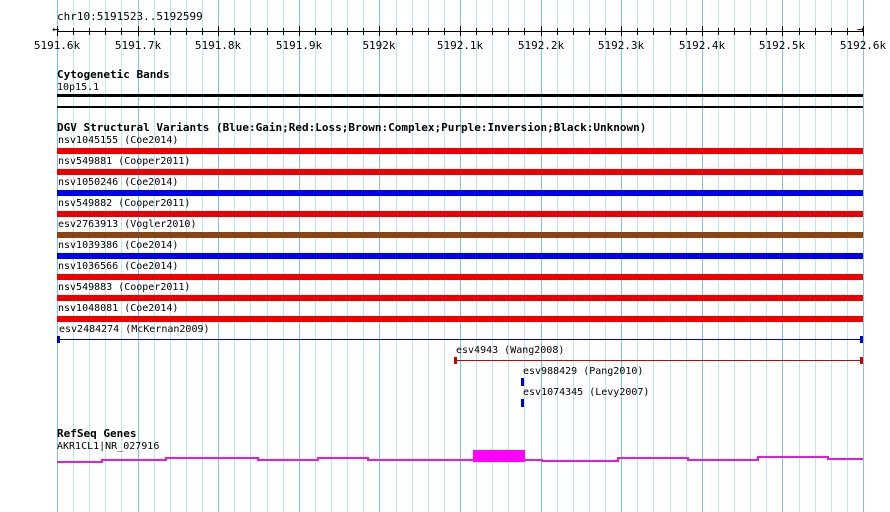 This screenshot has width=890, height=512. I want to click on dgv-track-label: esv988429 (Pang2010), so click(583, 371).